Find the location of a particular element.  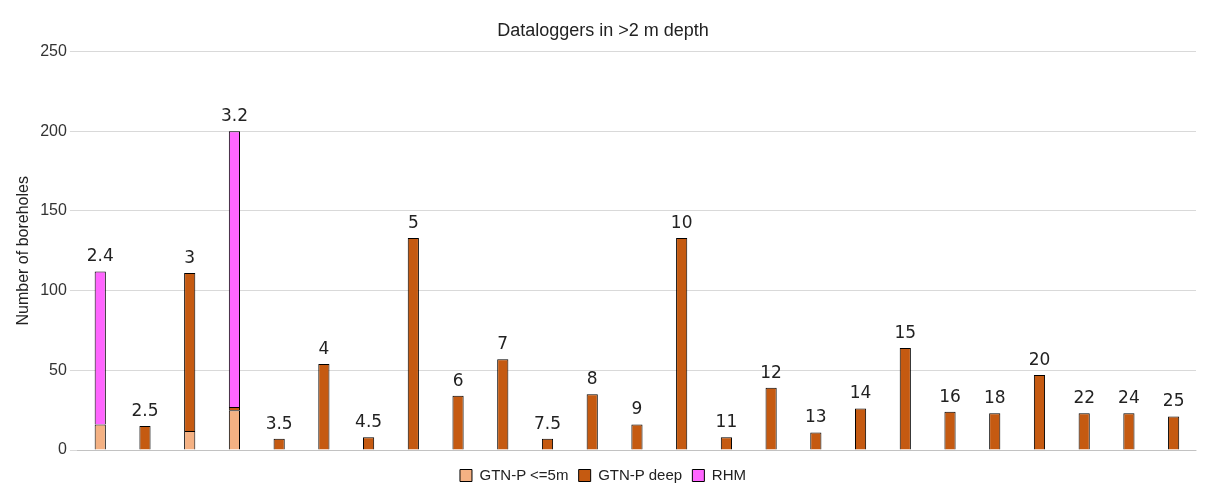

x-tick-label: 9 is located at coordinates (637, 408).